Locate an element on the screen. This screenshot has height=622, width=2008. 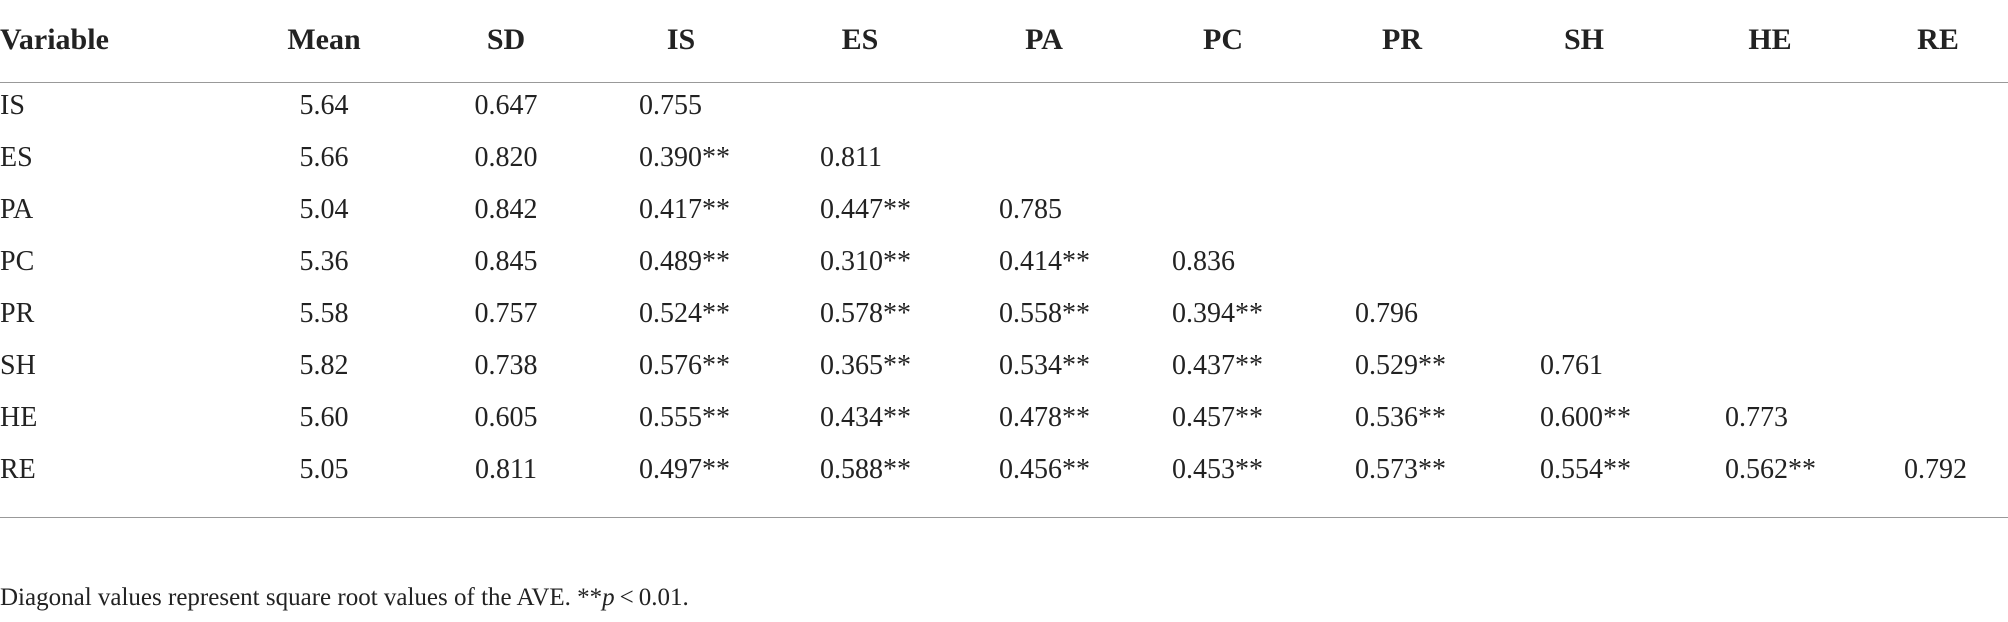
table-cell: 0.555** is located at coordinates (684, 417).